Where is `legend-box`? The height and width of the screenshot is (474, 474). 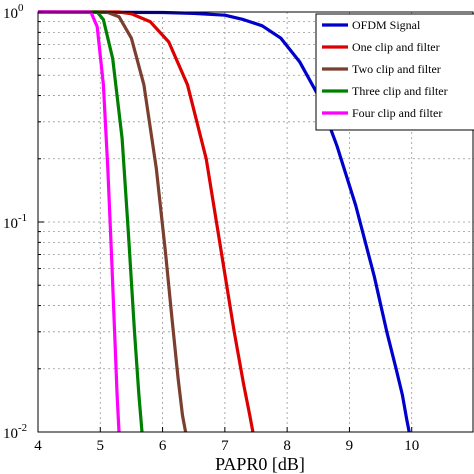 legend-box is located at coordinates (394, 72).